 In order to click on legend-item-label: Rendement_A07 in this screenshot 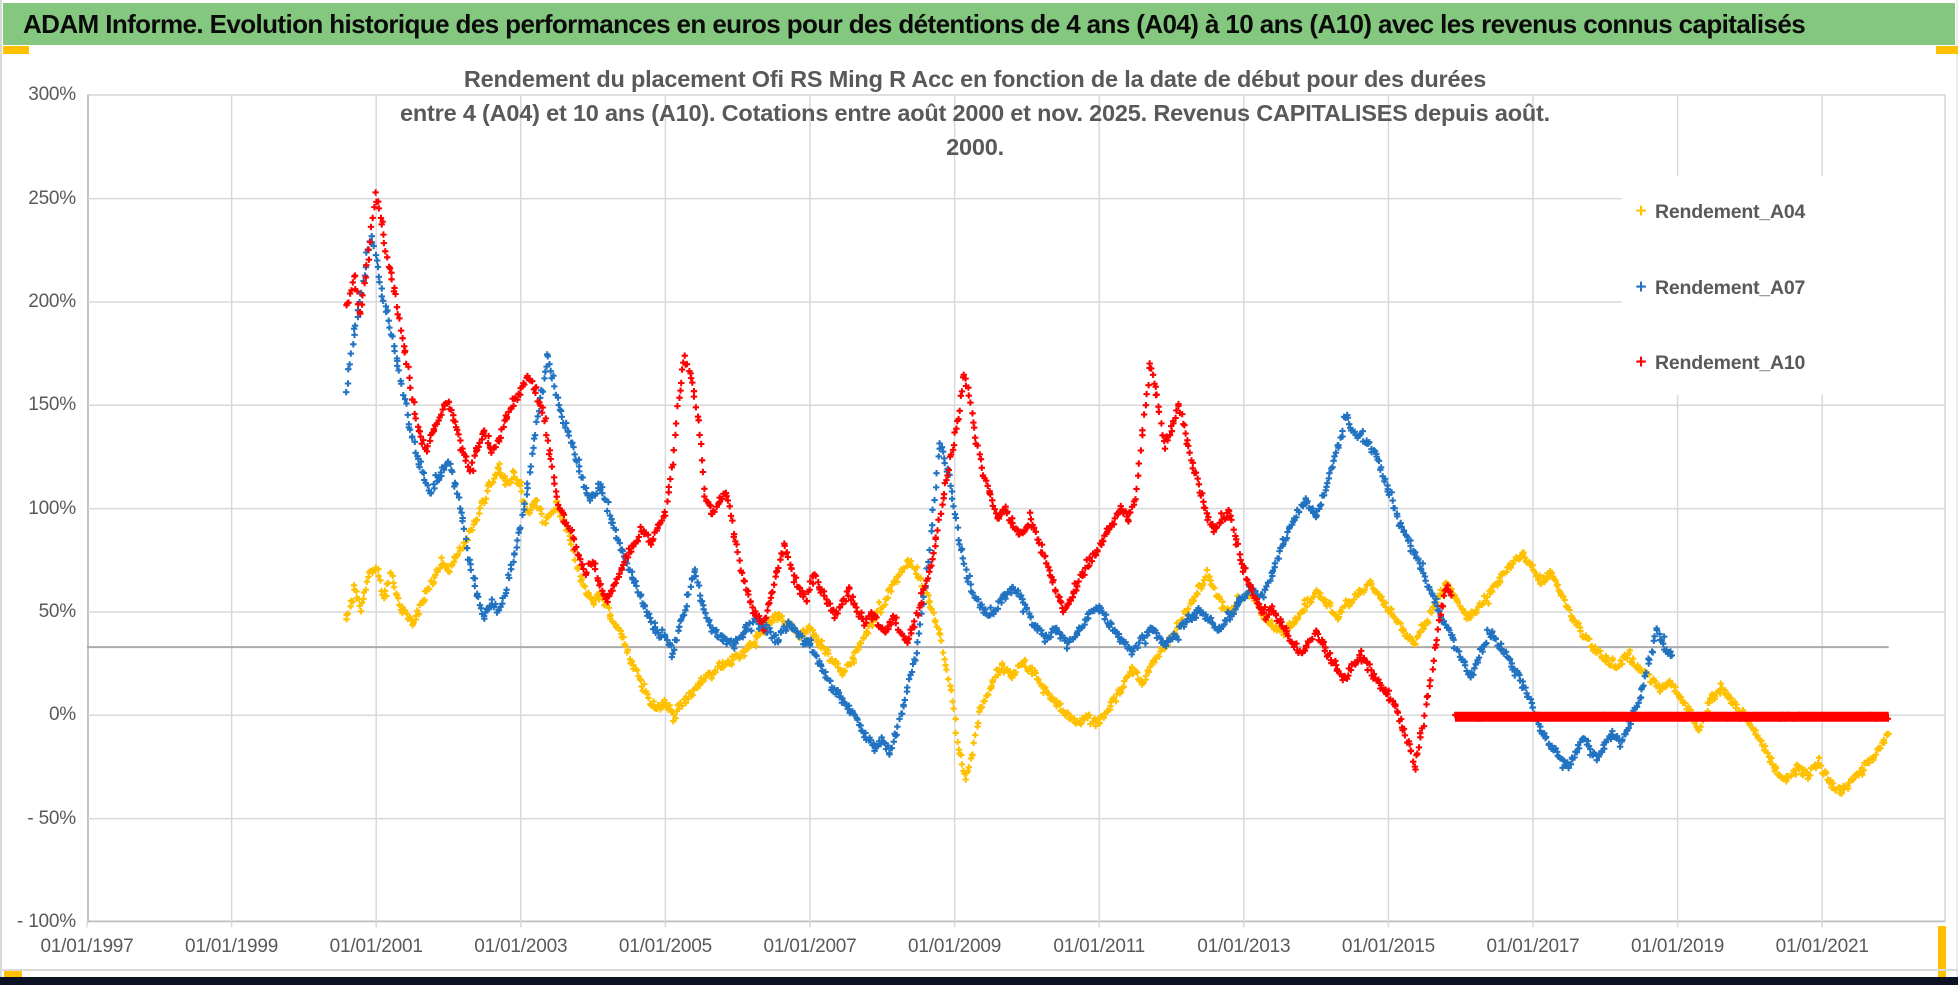, I will do `click(1730, 287)`.